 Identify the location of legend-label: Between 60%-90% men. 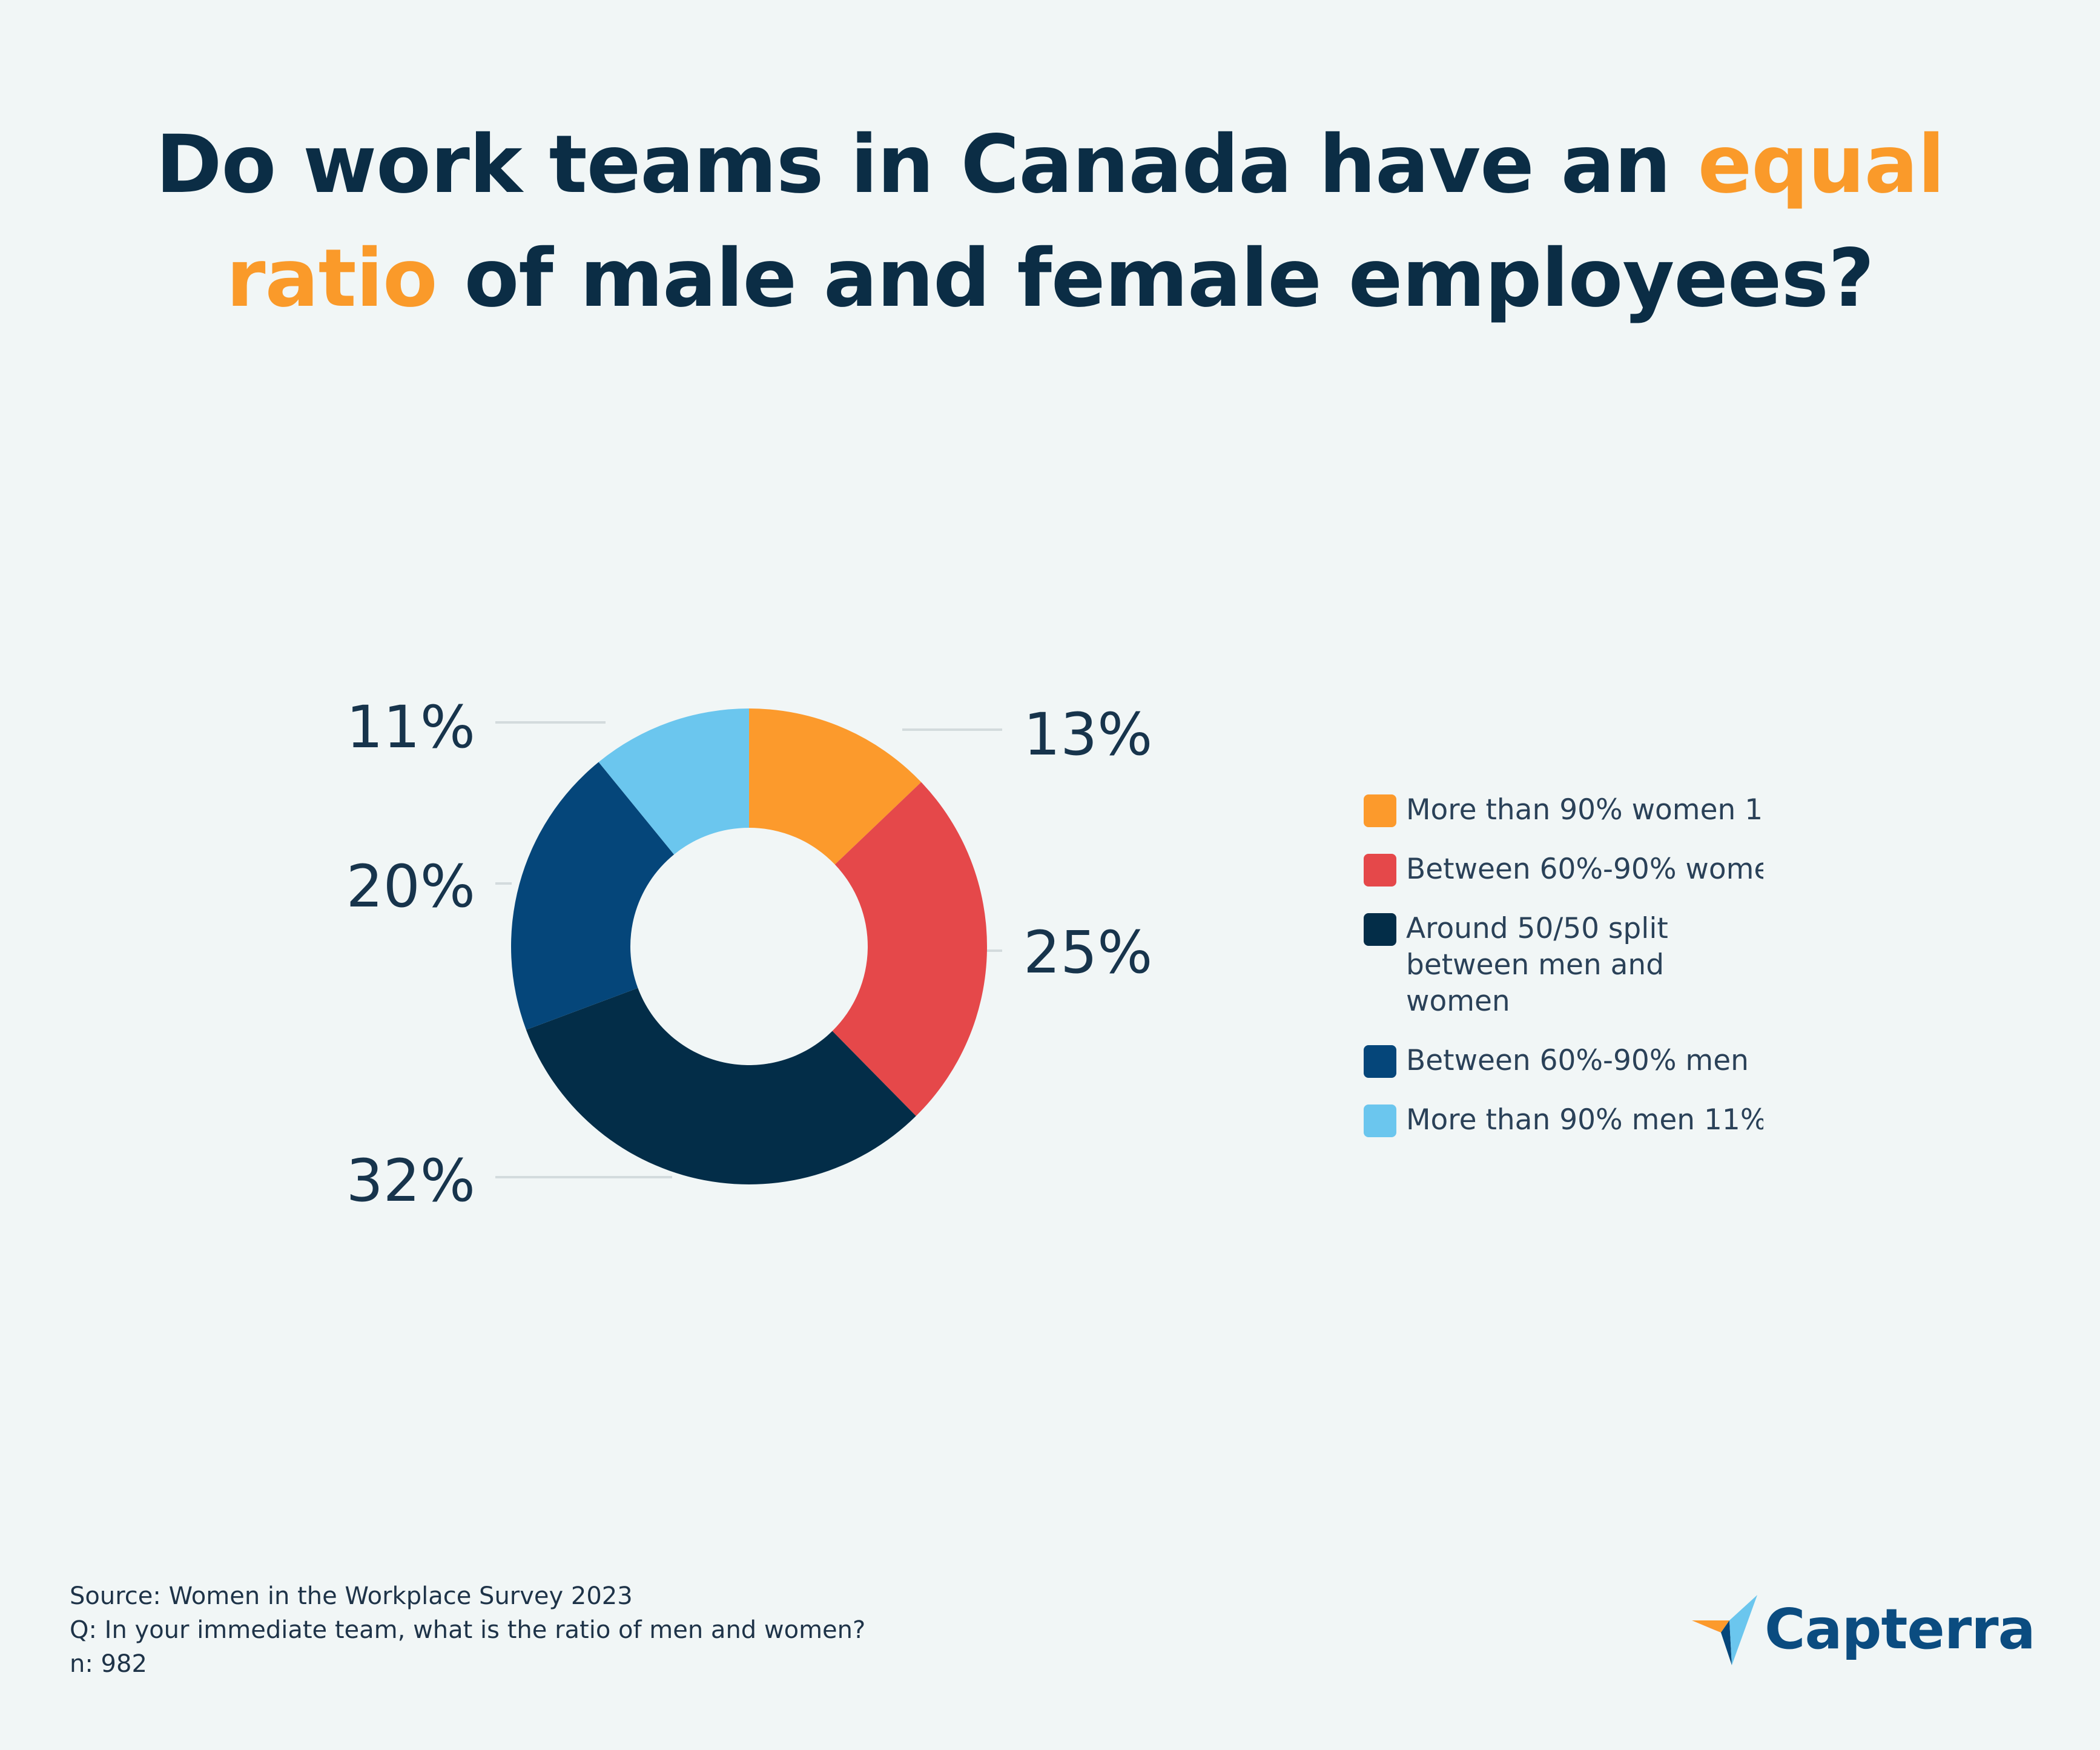
(1577, 1060).